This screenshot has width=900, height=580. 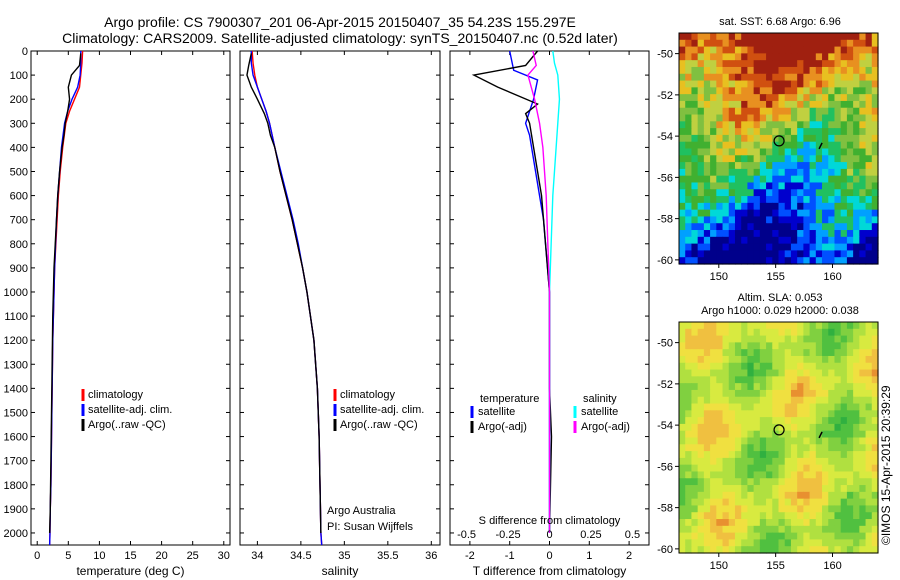 What do you see at coordinates (257, 556) in the screenshot?
I see `x-tick-label: 34` at bounding box center [257, 556].